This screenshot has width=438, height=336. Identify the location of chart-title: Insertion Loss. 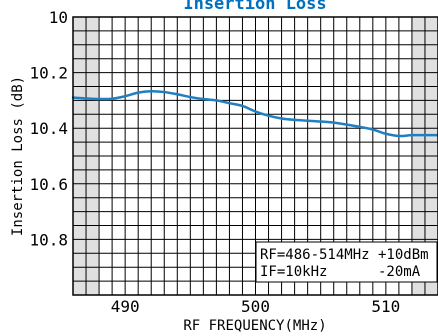
(254, 7).